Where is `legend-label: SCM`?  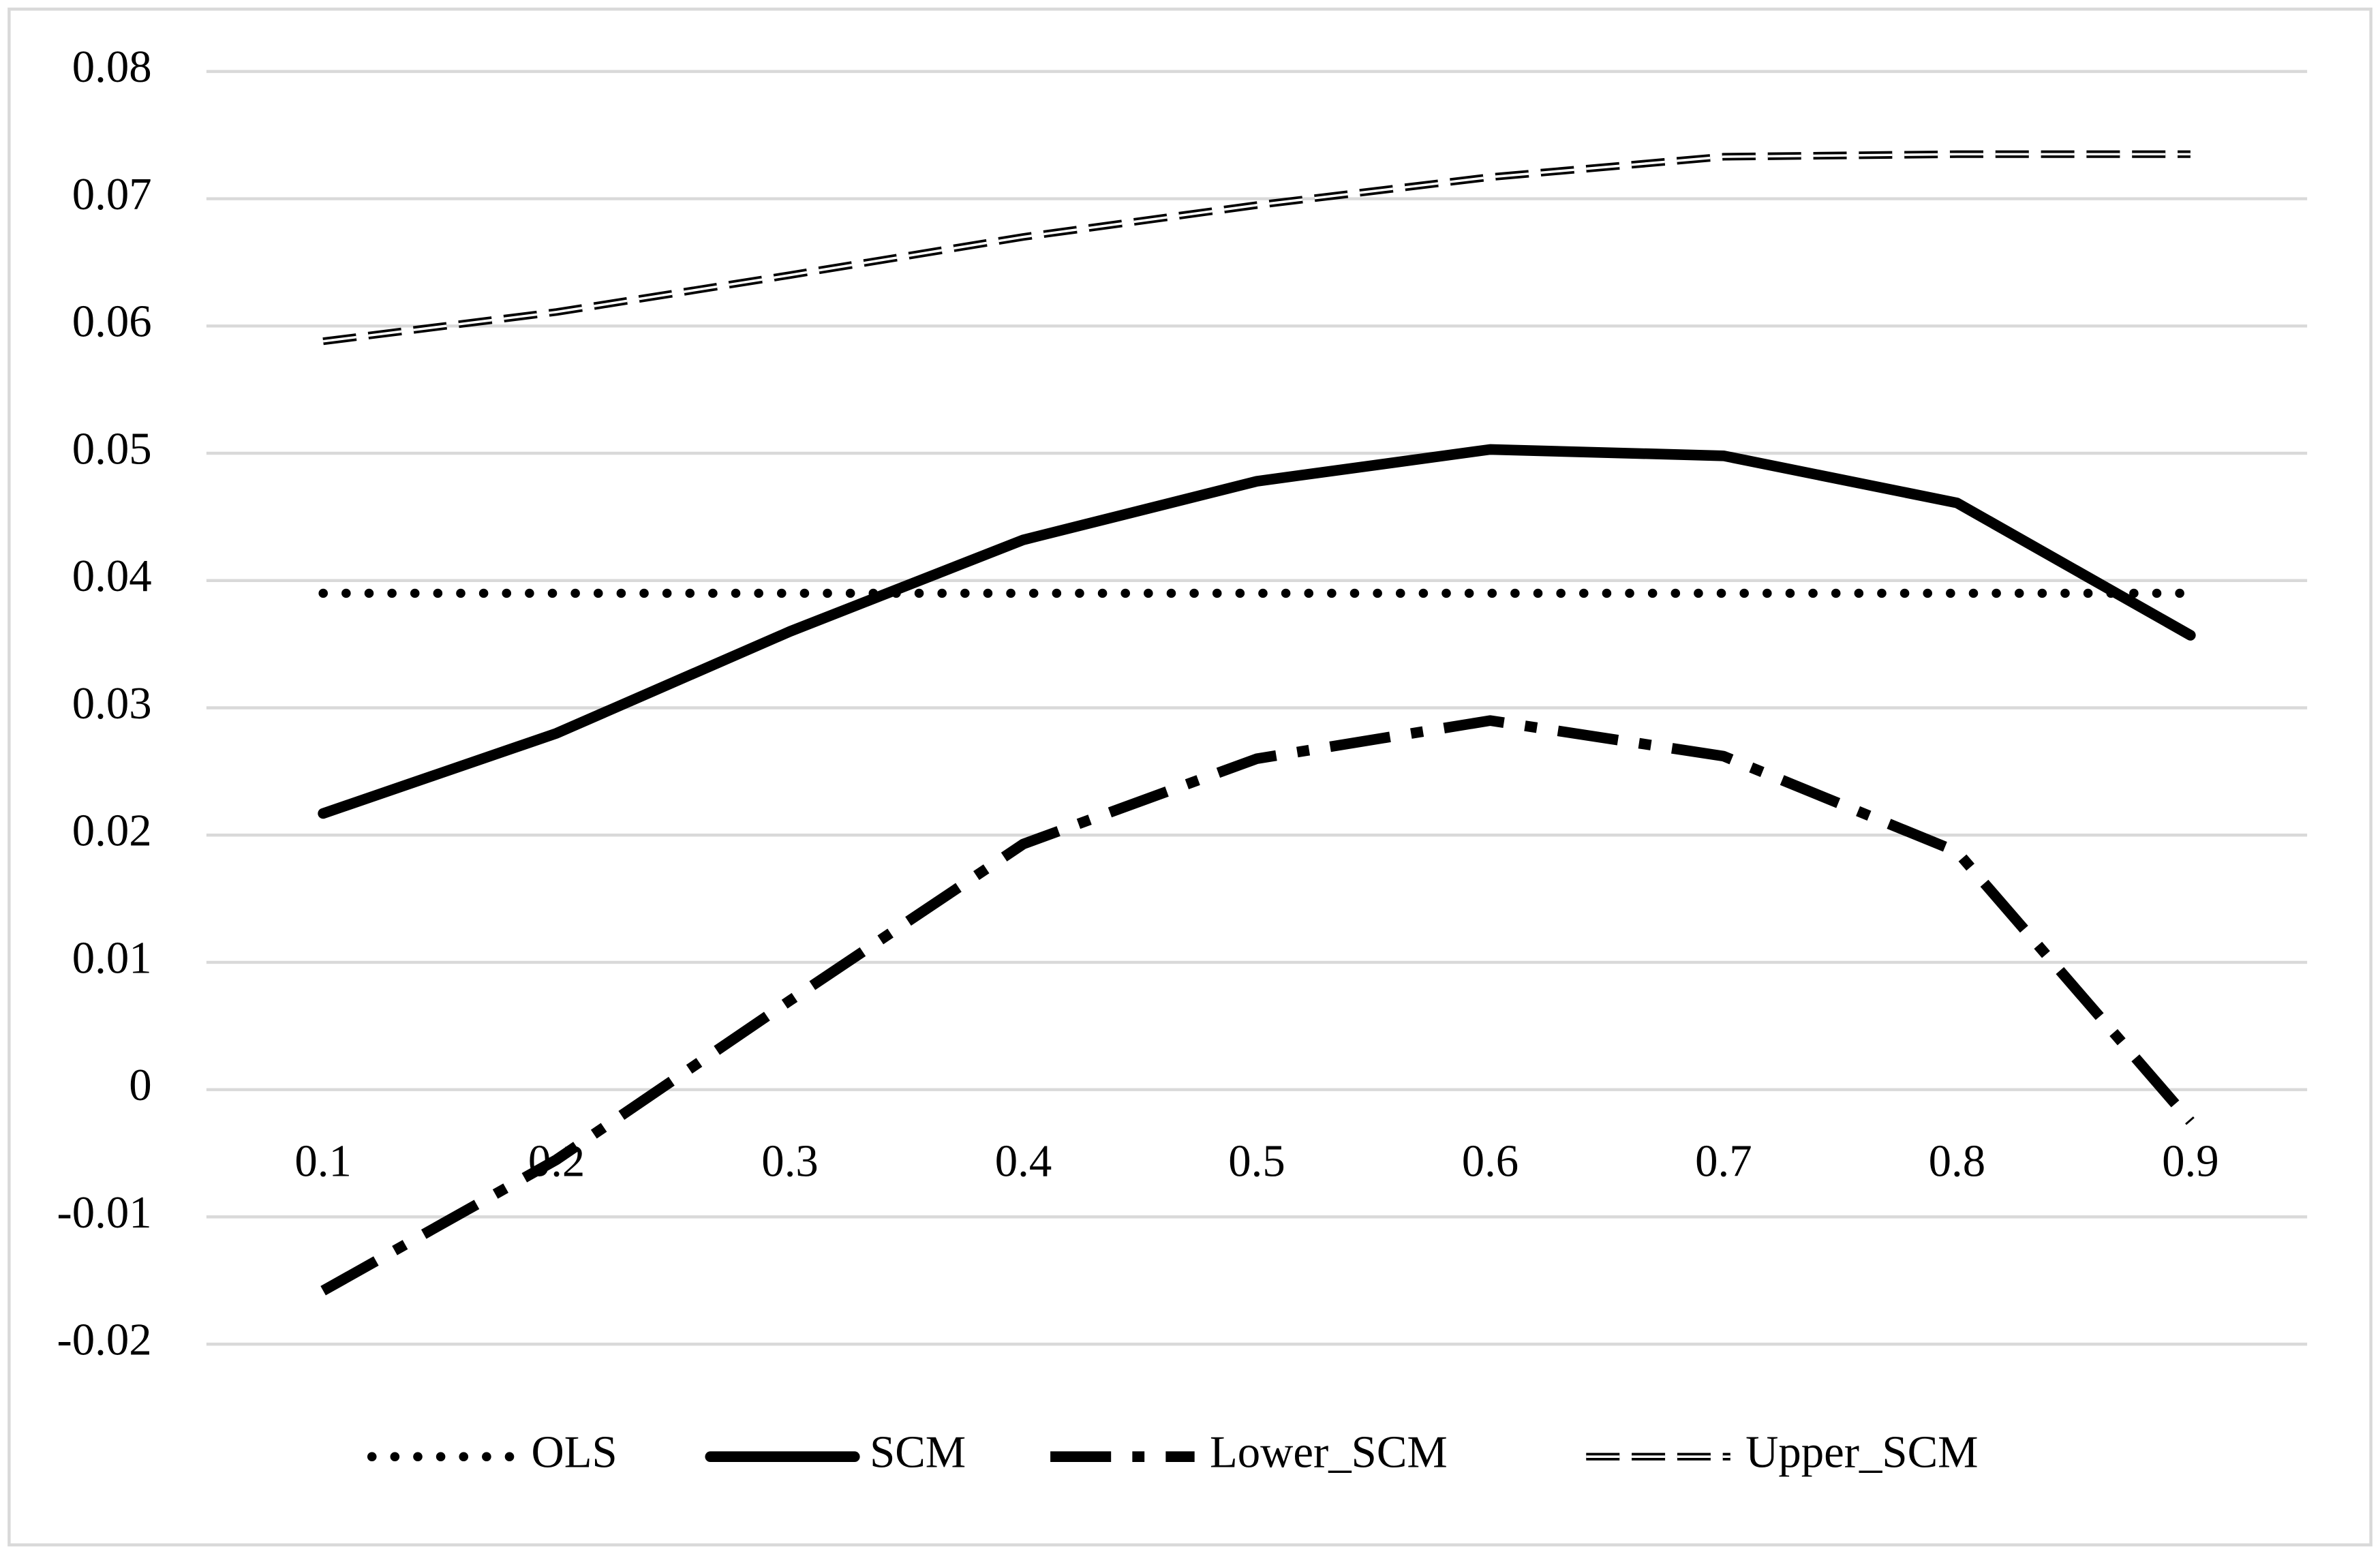 legend-label: SCM is located at coordinates (918, 1452).